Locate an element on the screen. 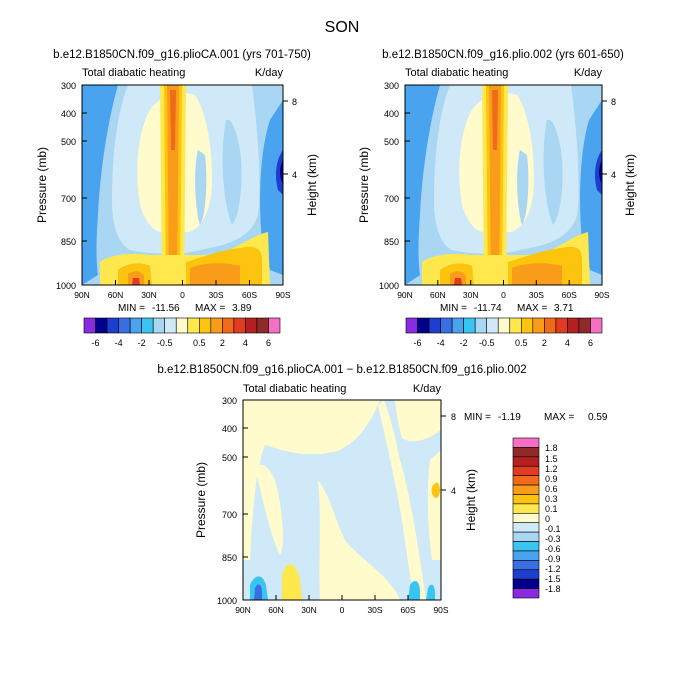 The height and width of the screenshot is (685, 685). left-xtick-60N: 60N is located at coordinates (116, 295).